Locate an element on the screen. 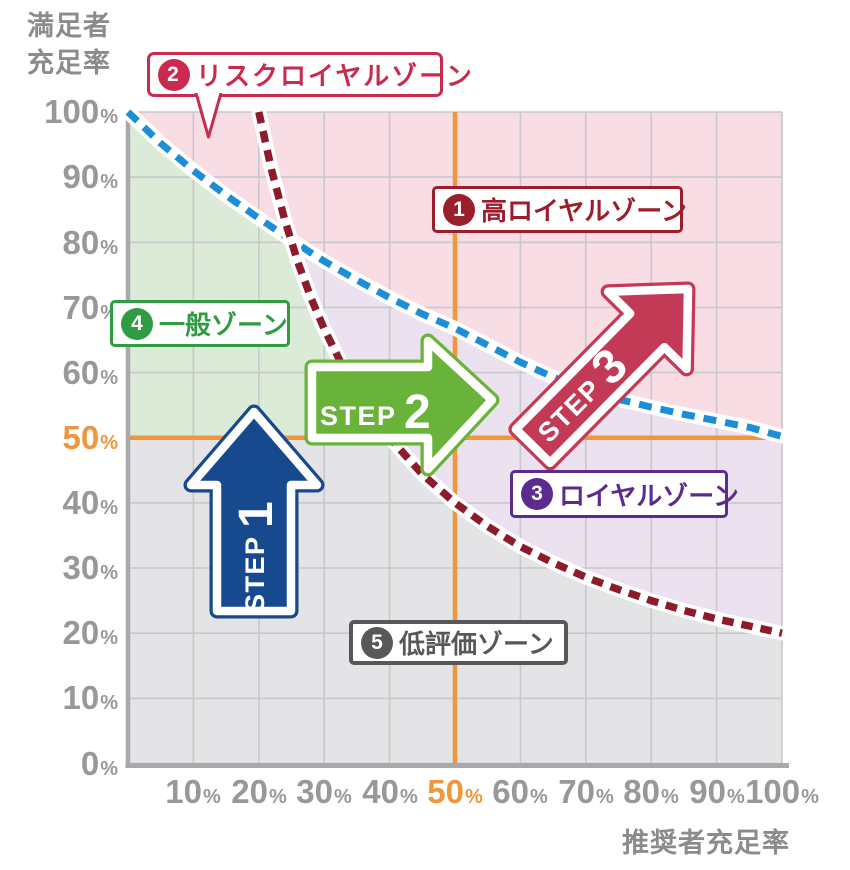 The image size is (850, 870). zone-label-high-loyal: 1 高ロイヤルゾーン is located at coordinates (559, 209).